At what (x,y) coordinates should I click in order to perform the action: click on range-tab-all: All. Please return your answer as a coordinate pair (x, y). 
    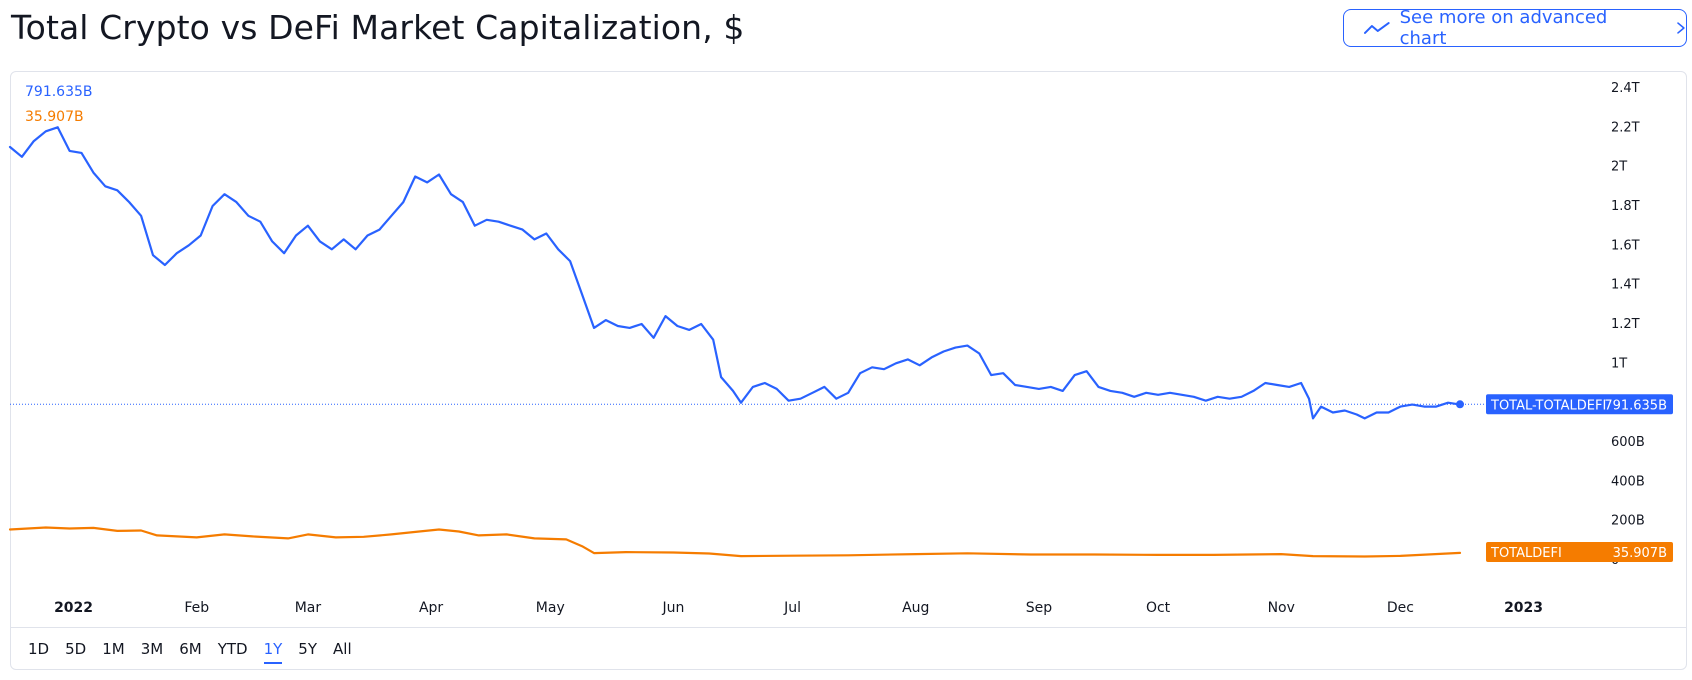
    Looking at the image, I should click on (342, 649).